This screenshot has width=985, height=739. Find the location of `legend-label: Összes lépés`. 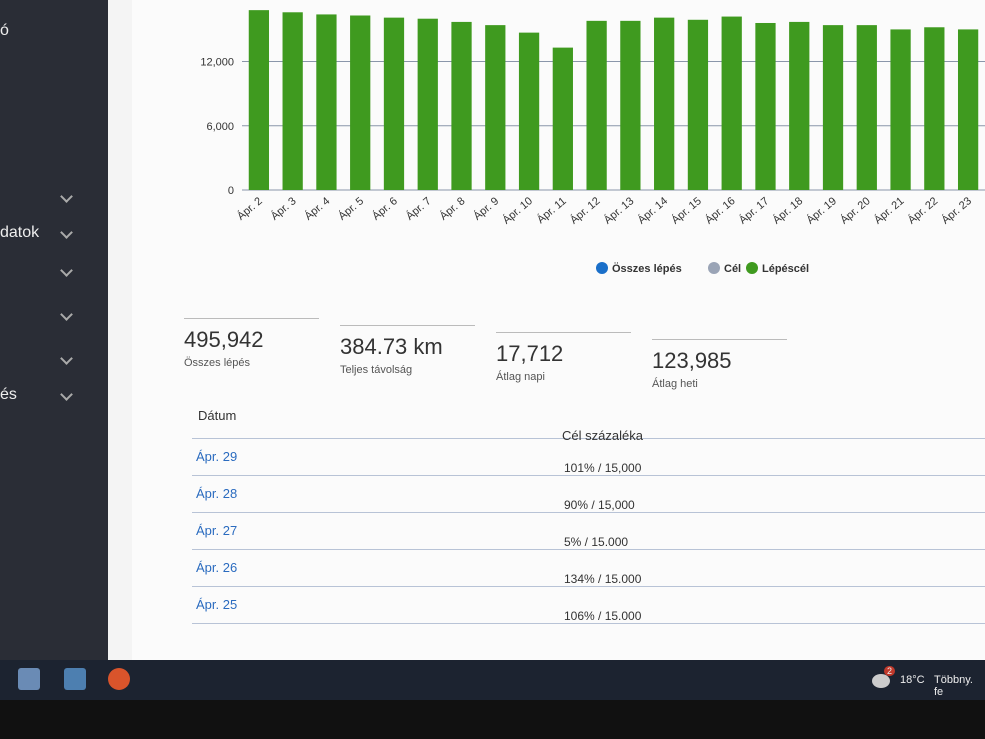

legend-label: Összes lépés is located at coordinates (647, 268).